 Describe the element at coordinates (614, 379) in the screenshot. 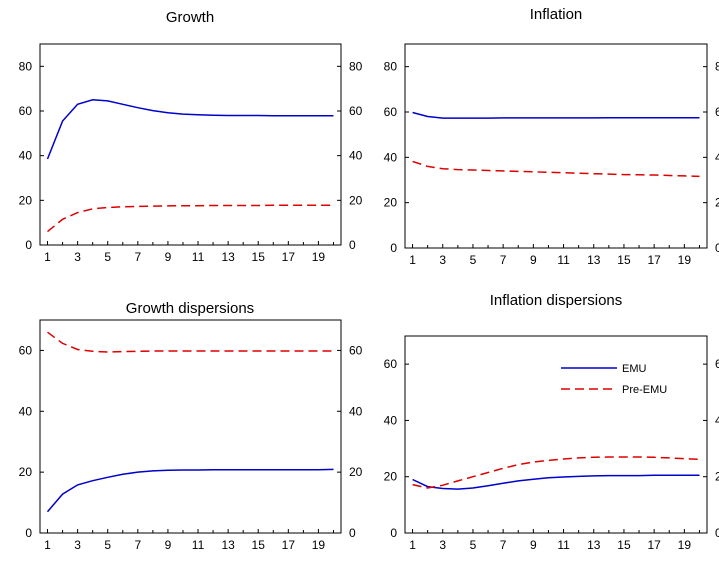

I see `legend: EMU Pre-EMU` at that location.